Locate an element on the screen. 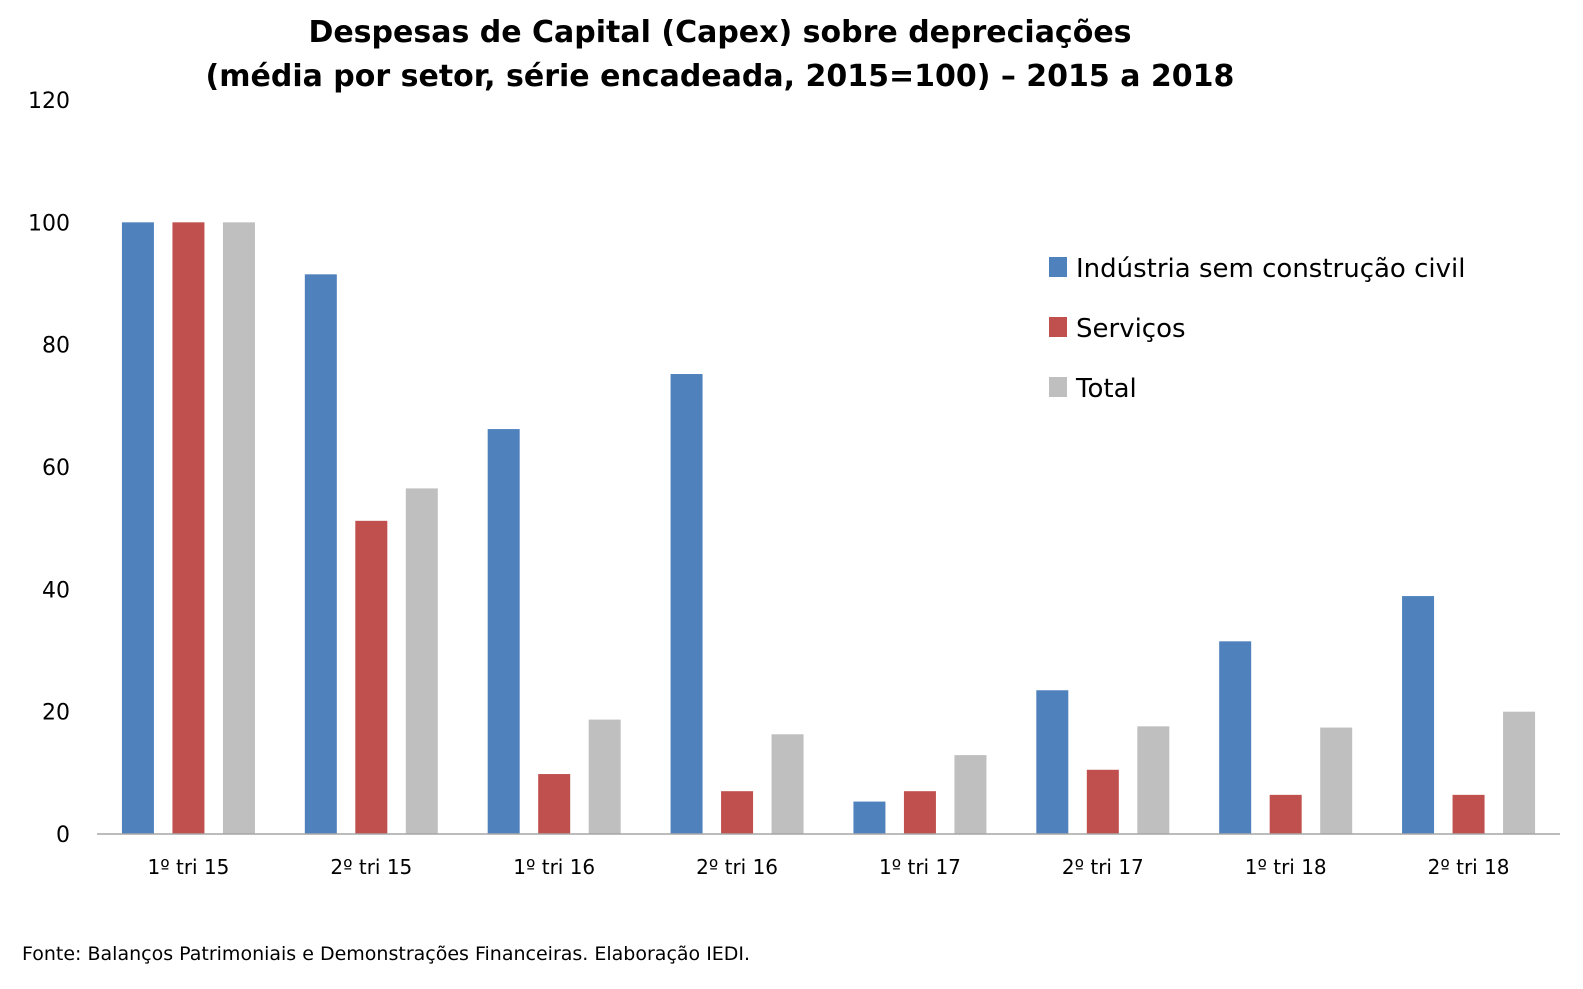 Image resolution: width=1583 pixels, height=989 pixels. y-tick-label: 100 is located at coordinates (49, 223).